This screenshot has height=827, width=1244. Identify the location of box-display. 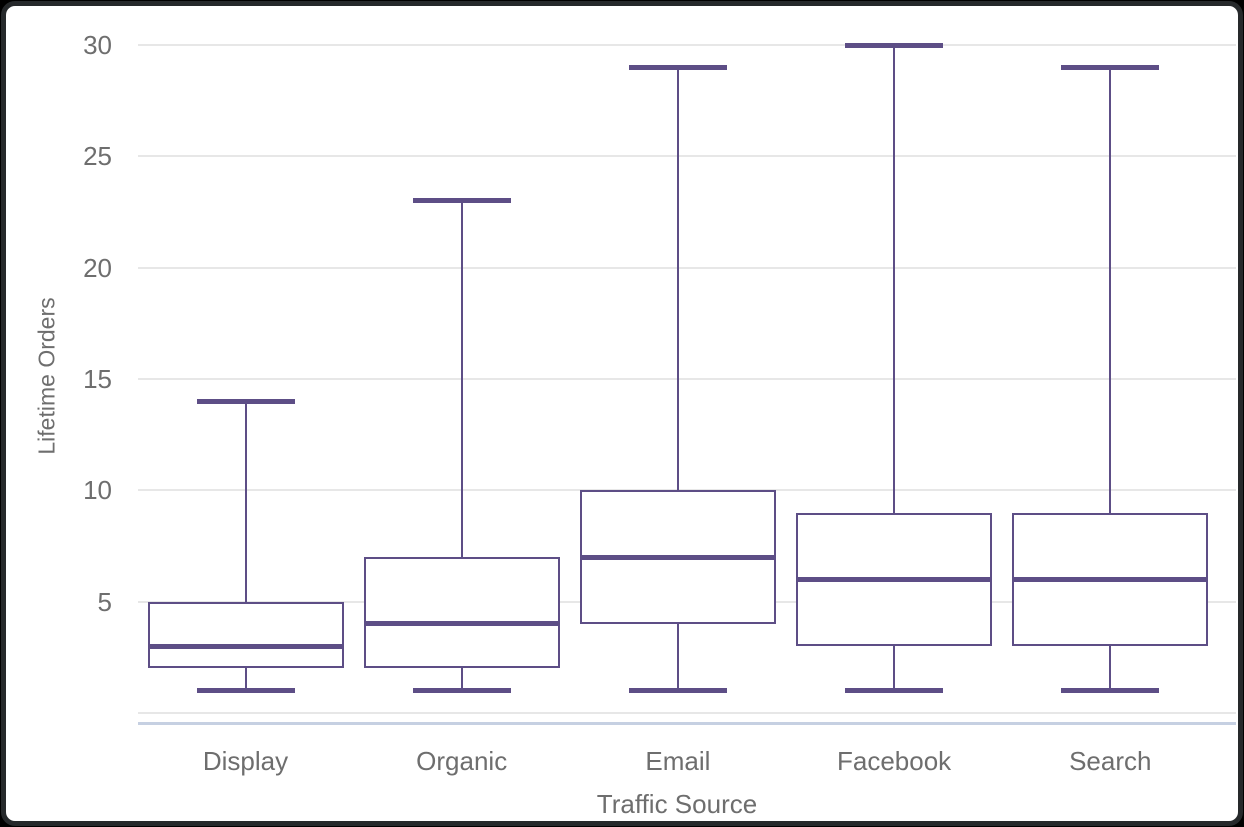
(245, 635).